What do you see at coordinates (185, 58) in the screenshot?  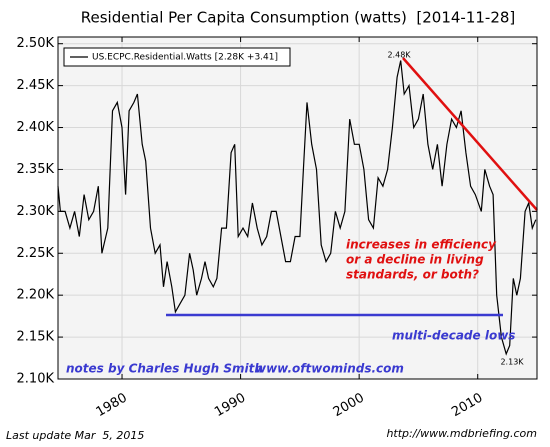 I see `legend-label: US.ECPC.Residential.Watts [2.28K +3.41]` at bounding box center [185, 58].